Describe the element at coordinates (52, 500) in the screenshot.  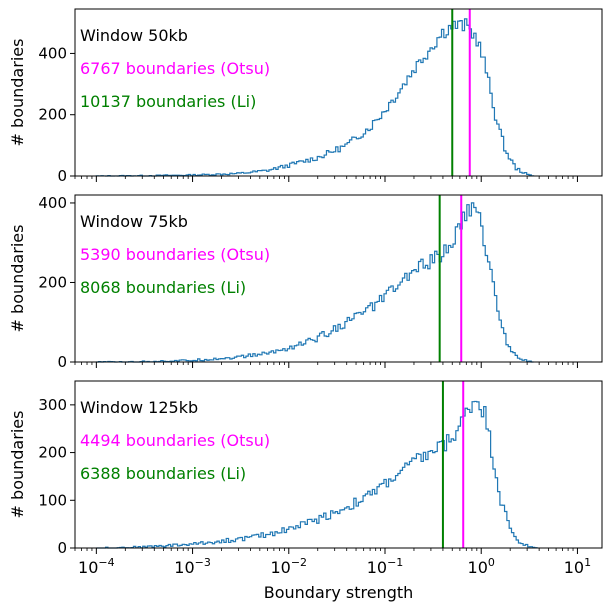
I see `y-tick-label: 100` at that location.